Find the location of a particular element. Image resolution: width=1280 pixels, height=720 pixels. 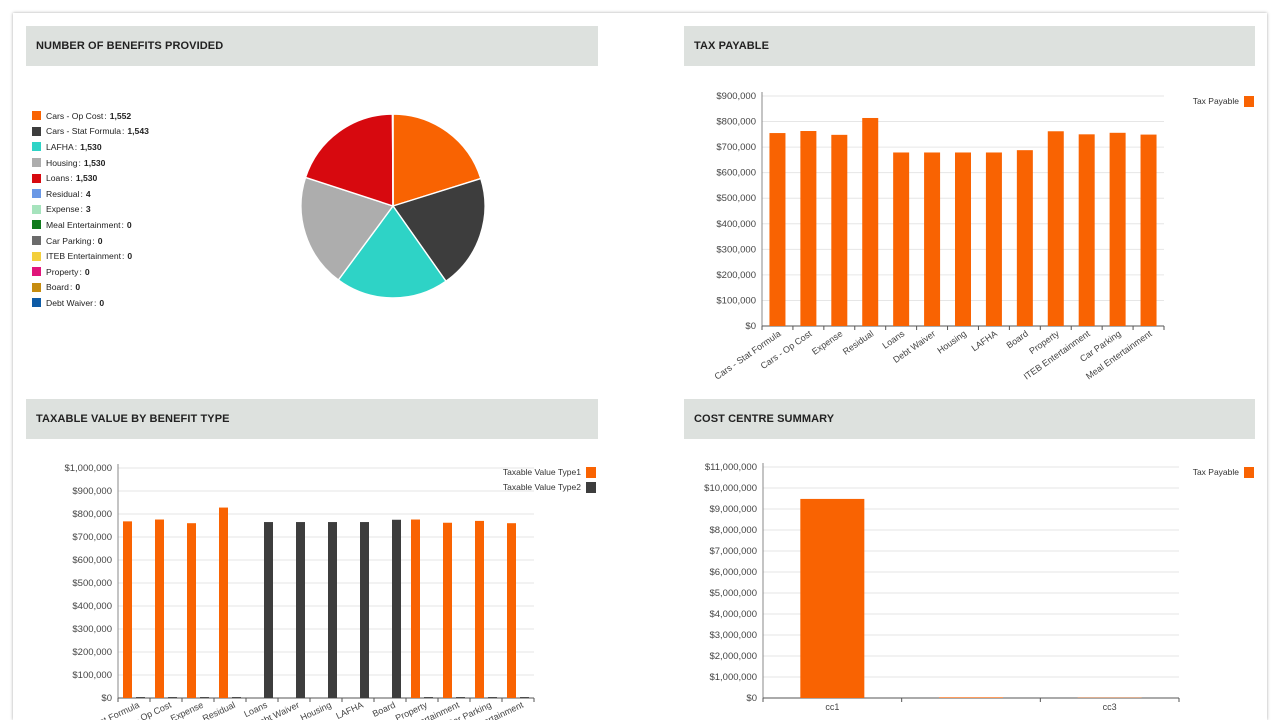

bar-taxable-value-type2-loans is located at coordinates (268, 610).